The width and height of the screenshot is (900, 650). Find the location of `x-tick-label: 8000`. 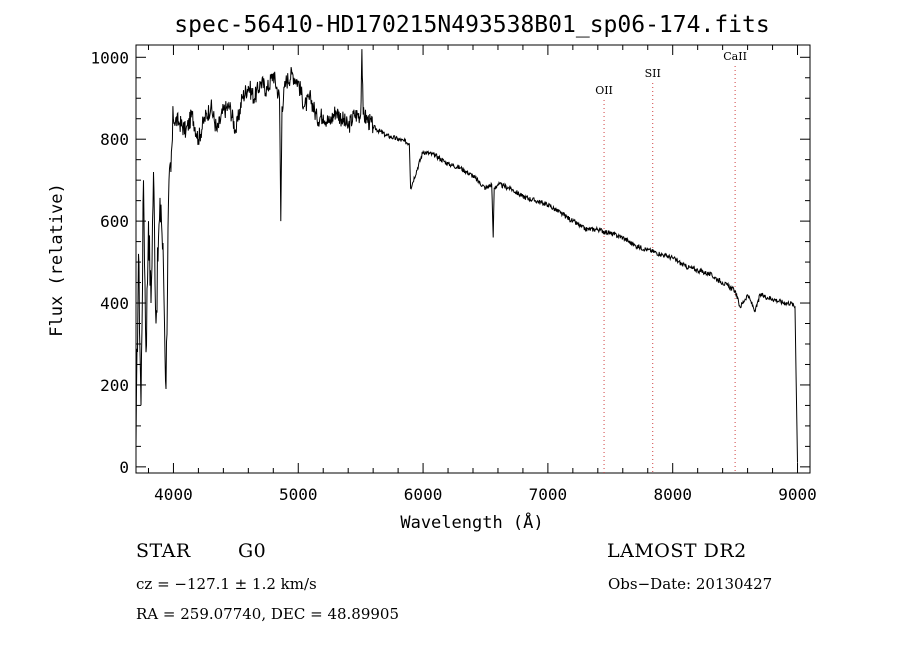

x-tick-label: 8000 is located at coordinates (672, 494).